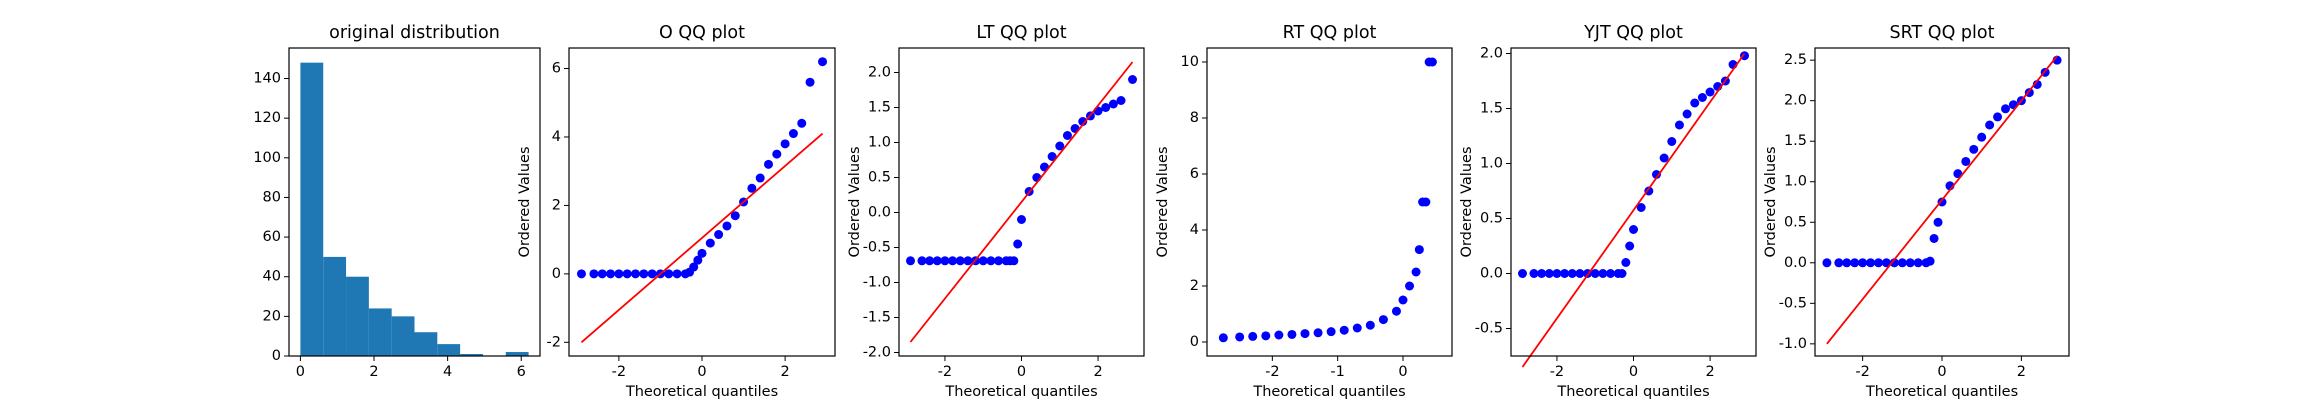 This screenshot has height=400, width=2300. I want to click on y-tick-label: 0.5, so click(1795, 222).